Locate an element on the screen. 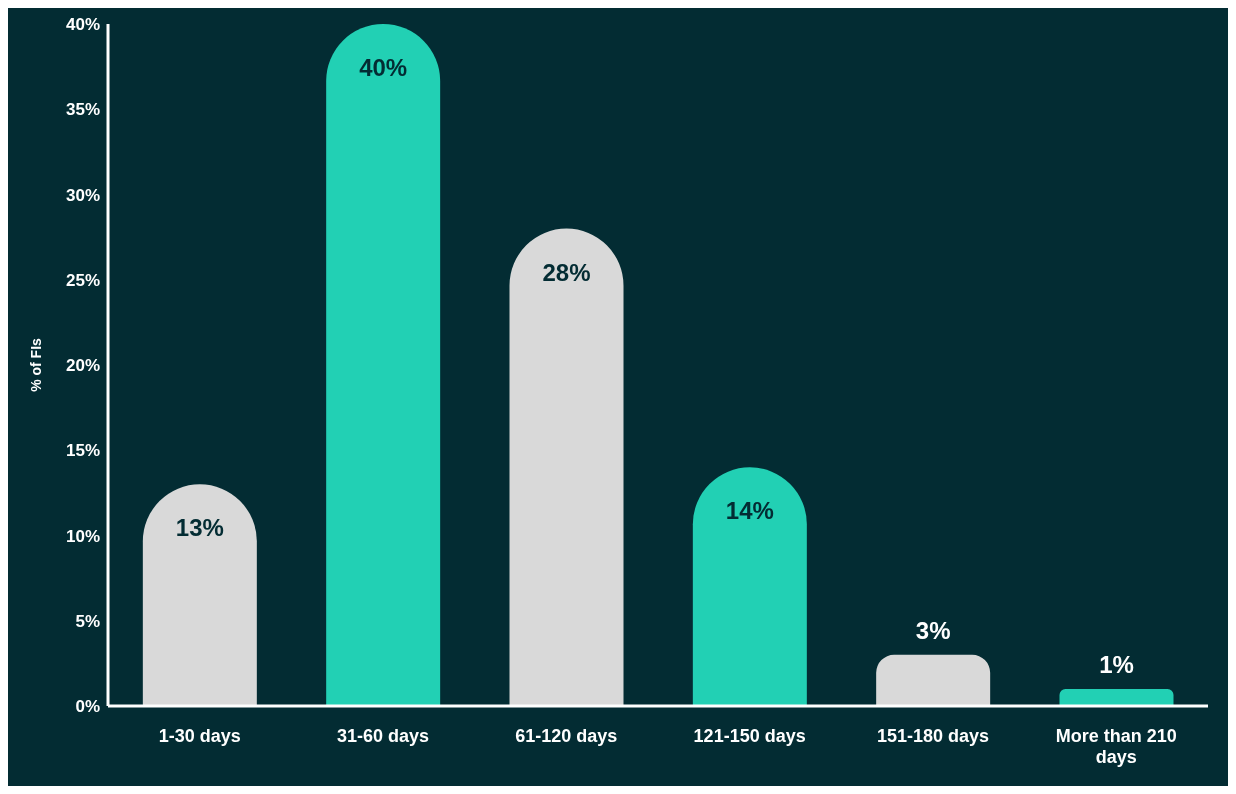 This screenshot has height=794, width=1236. y-tick-label: 35% is located at coordinates (82, 110).